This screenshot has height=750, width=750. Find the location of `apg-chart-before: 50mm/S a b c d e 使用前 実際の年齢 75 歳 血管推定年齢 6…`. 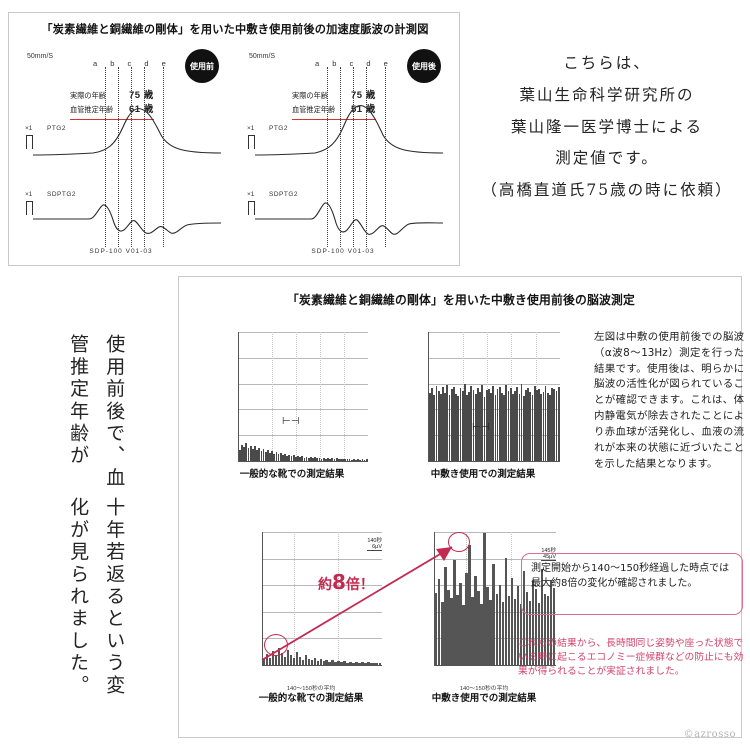

apg-chart-before: 50mm/S a b c d e 使用前 実際の年齢 75 歳 血管推定年齢 6… is located at coordinates (121, 153).